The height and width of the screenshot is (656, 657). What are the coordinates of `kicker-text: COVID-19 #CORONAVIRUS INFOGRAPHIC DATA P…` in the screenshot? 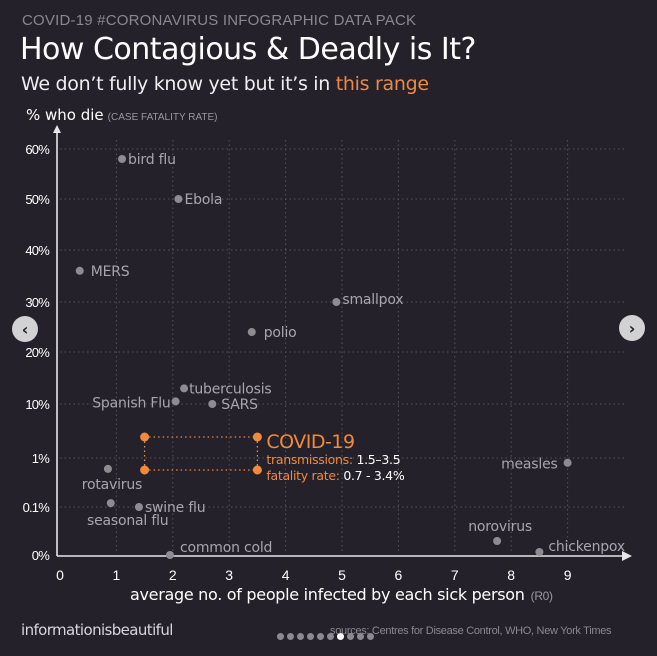 It's located at (219, 20).